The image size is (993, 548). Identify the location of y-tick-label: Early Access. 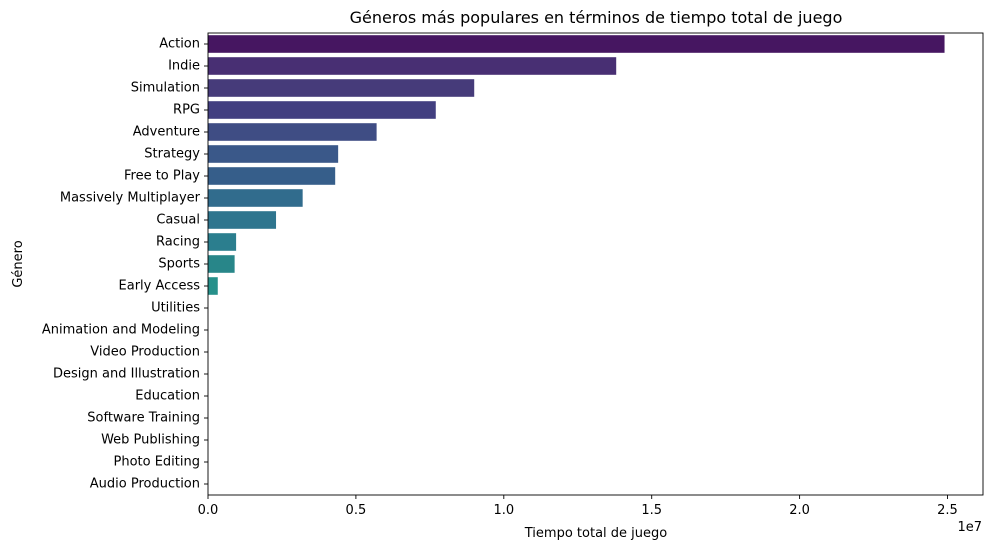
(160, 286).